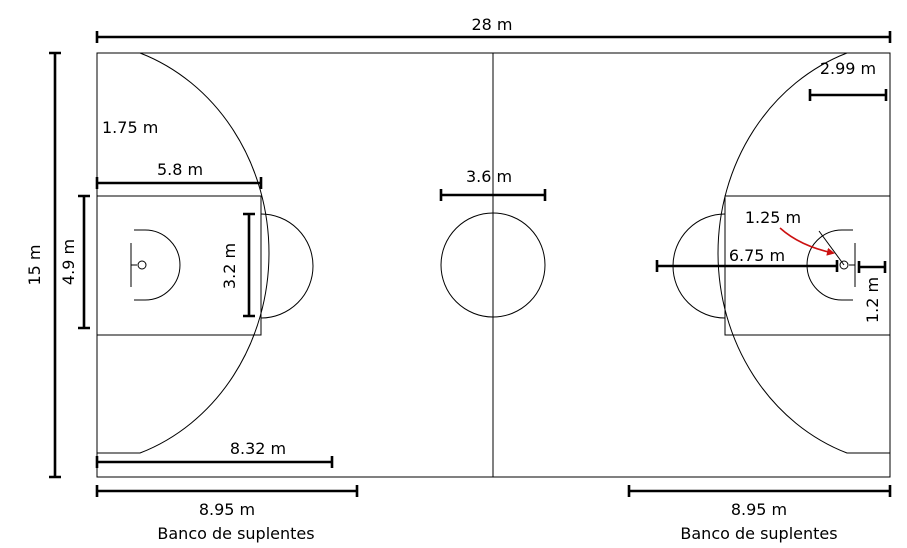 This screenshot has width=907, height=548. What do you see at coordinates (807, 241) in the screenshot?
I see `restricted-radius-pointer` at bounding box center [807, 241].